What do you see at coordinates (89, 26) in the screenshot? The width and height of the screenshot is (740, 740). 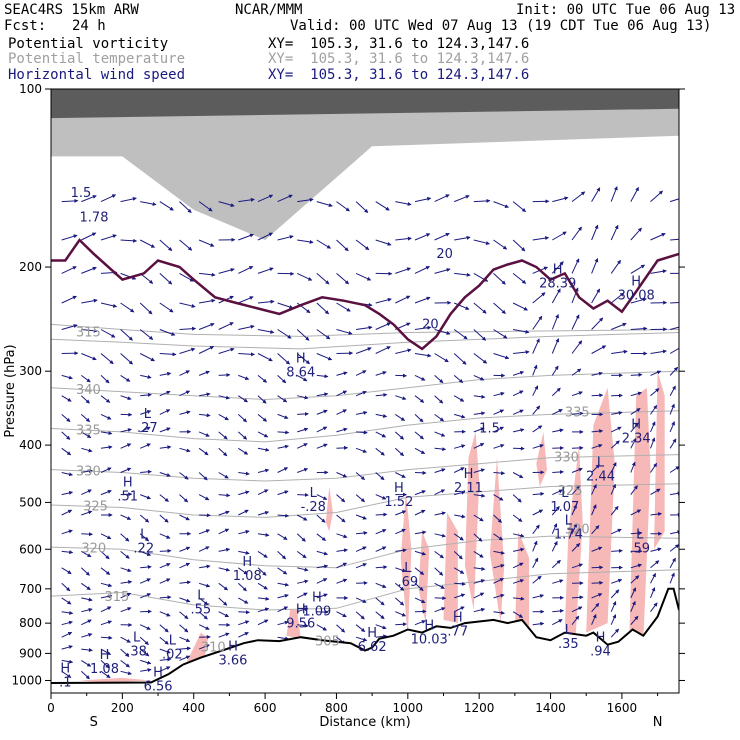 I see `fcst-value: 24 h` at bounding box center [89, 26].